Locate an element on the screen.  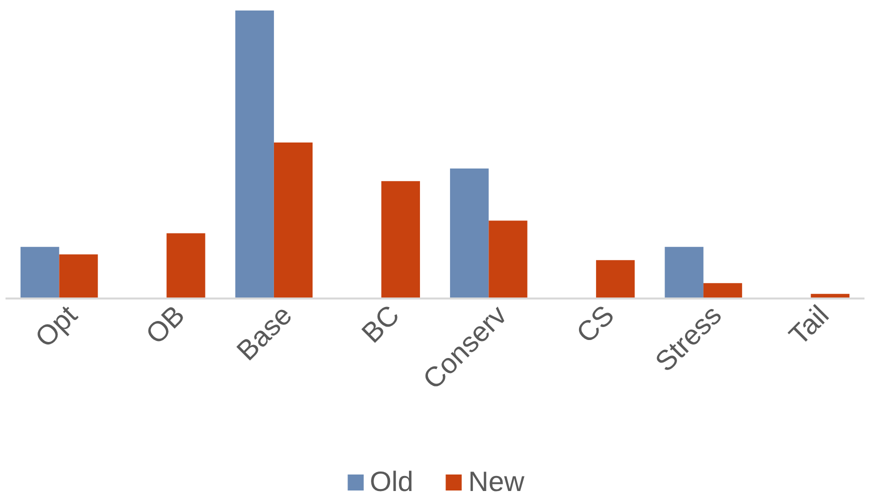
legend-label: Old is located at coordinates (392, 482).